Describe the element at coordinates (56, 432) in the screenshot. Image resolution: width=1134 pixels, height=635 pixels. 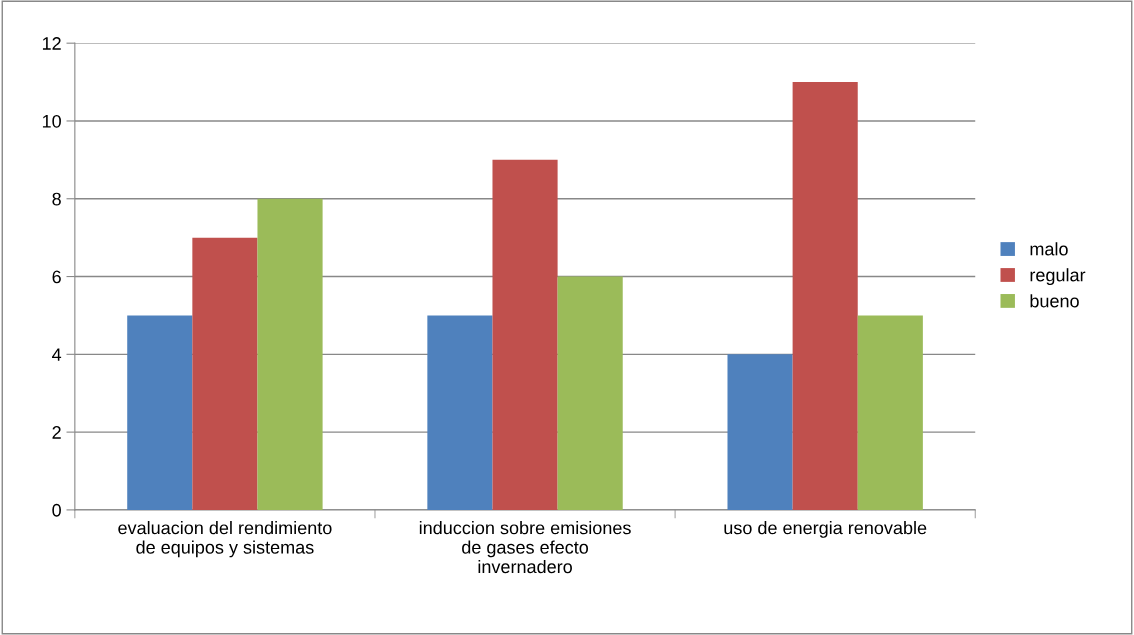
I see `y-tick-label: 2` at that location.